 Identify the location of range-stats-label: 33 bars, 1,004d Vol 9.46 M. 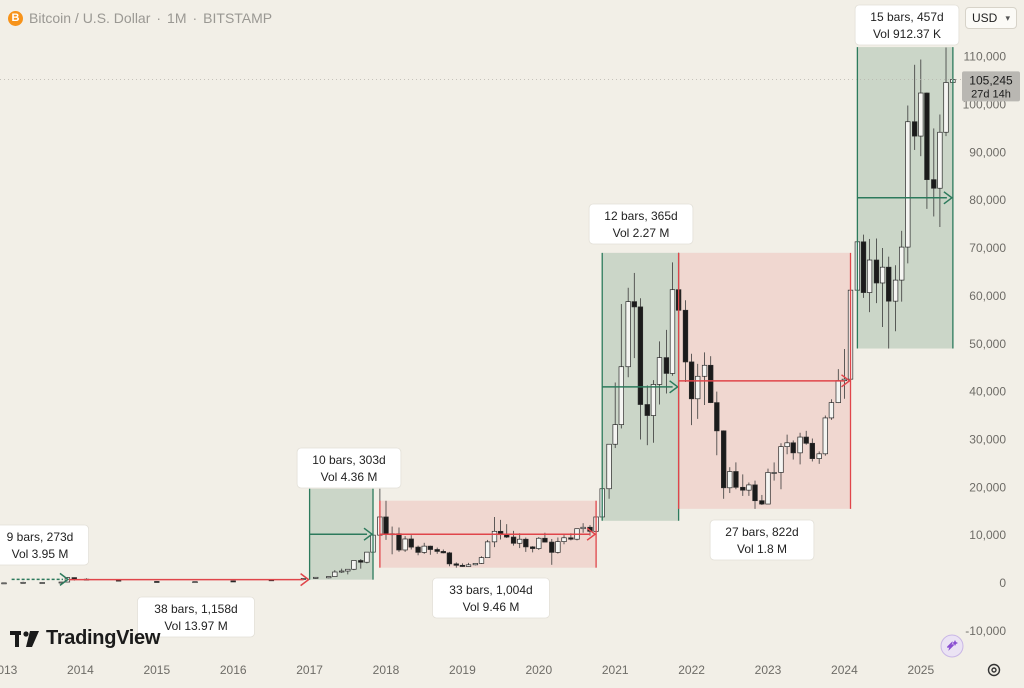
(491, 598).